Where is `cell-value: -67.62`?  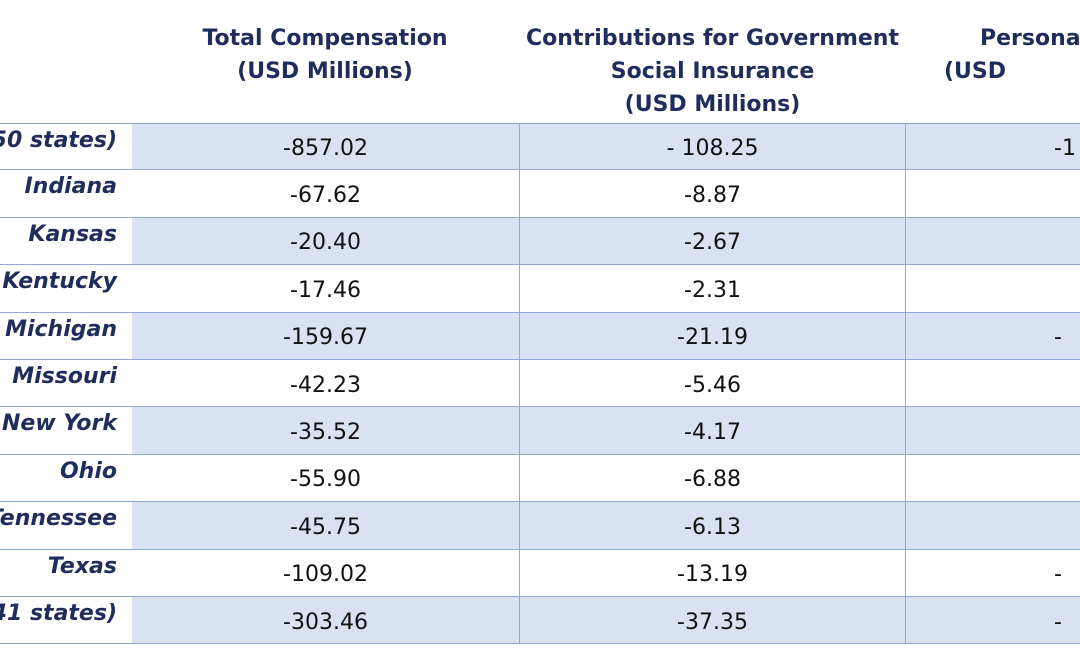
cell-value: -67.62 is located at coordinates (325, 196).